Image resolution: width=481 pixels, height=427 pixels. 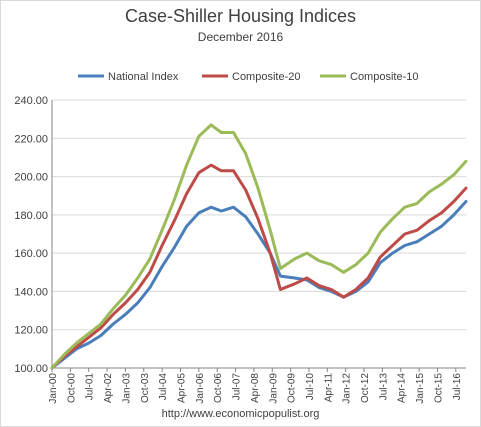 I want to click on y-tick-label: 200.00, so click(x=31, y=178).